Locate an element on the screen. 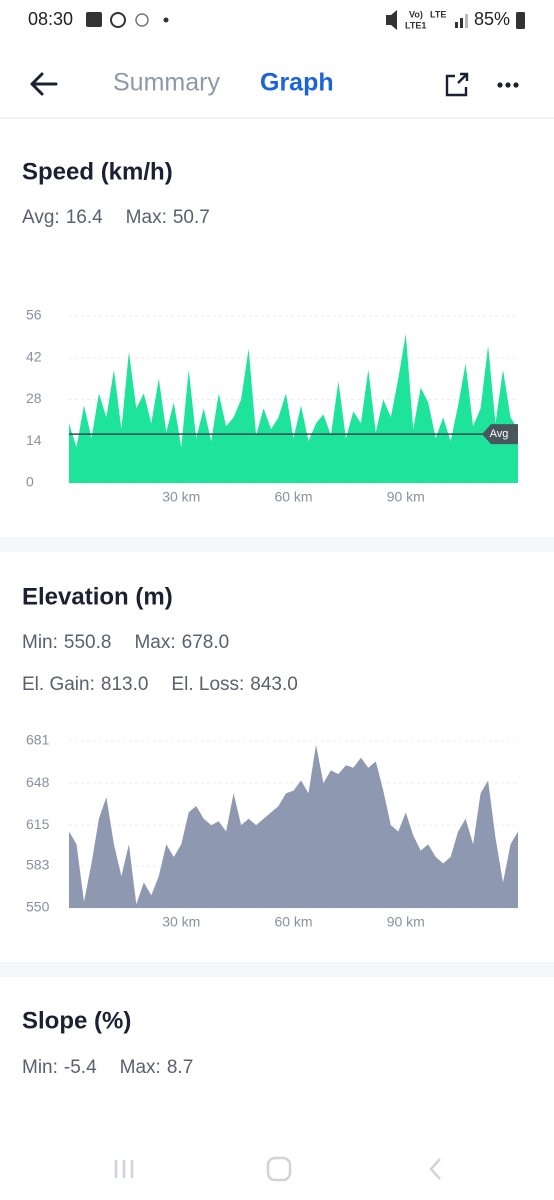  stat-label: Avg: is located at coordinates (41, 217).